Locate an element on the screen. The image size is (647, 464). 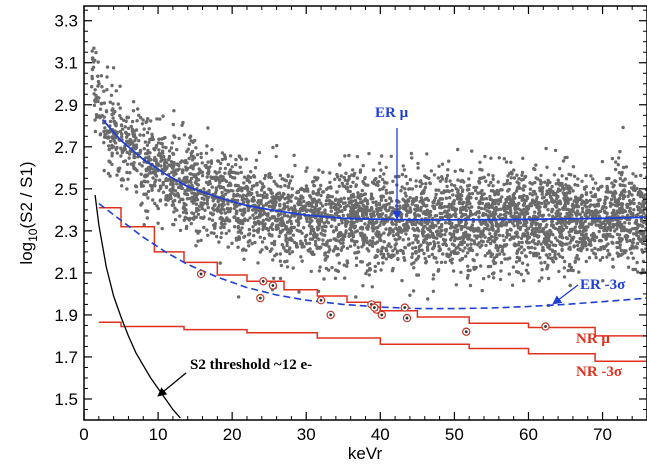
x-tick-label: 50 is located at coordinates (454, 434).